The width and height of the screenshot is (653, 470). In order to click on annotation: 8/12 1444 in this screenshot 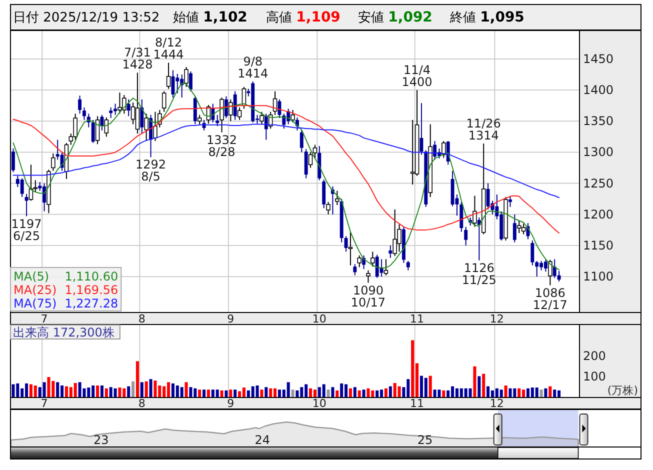, I will do `click(168, 49)`.